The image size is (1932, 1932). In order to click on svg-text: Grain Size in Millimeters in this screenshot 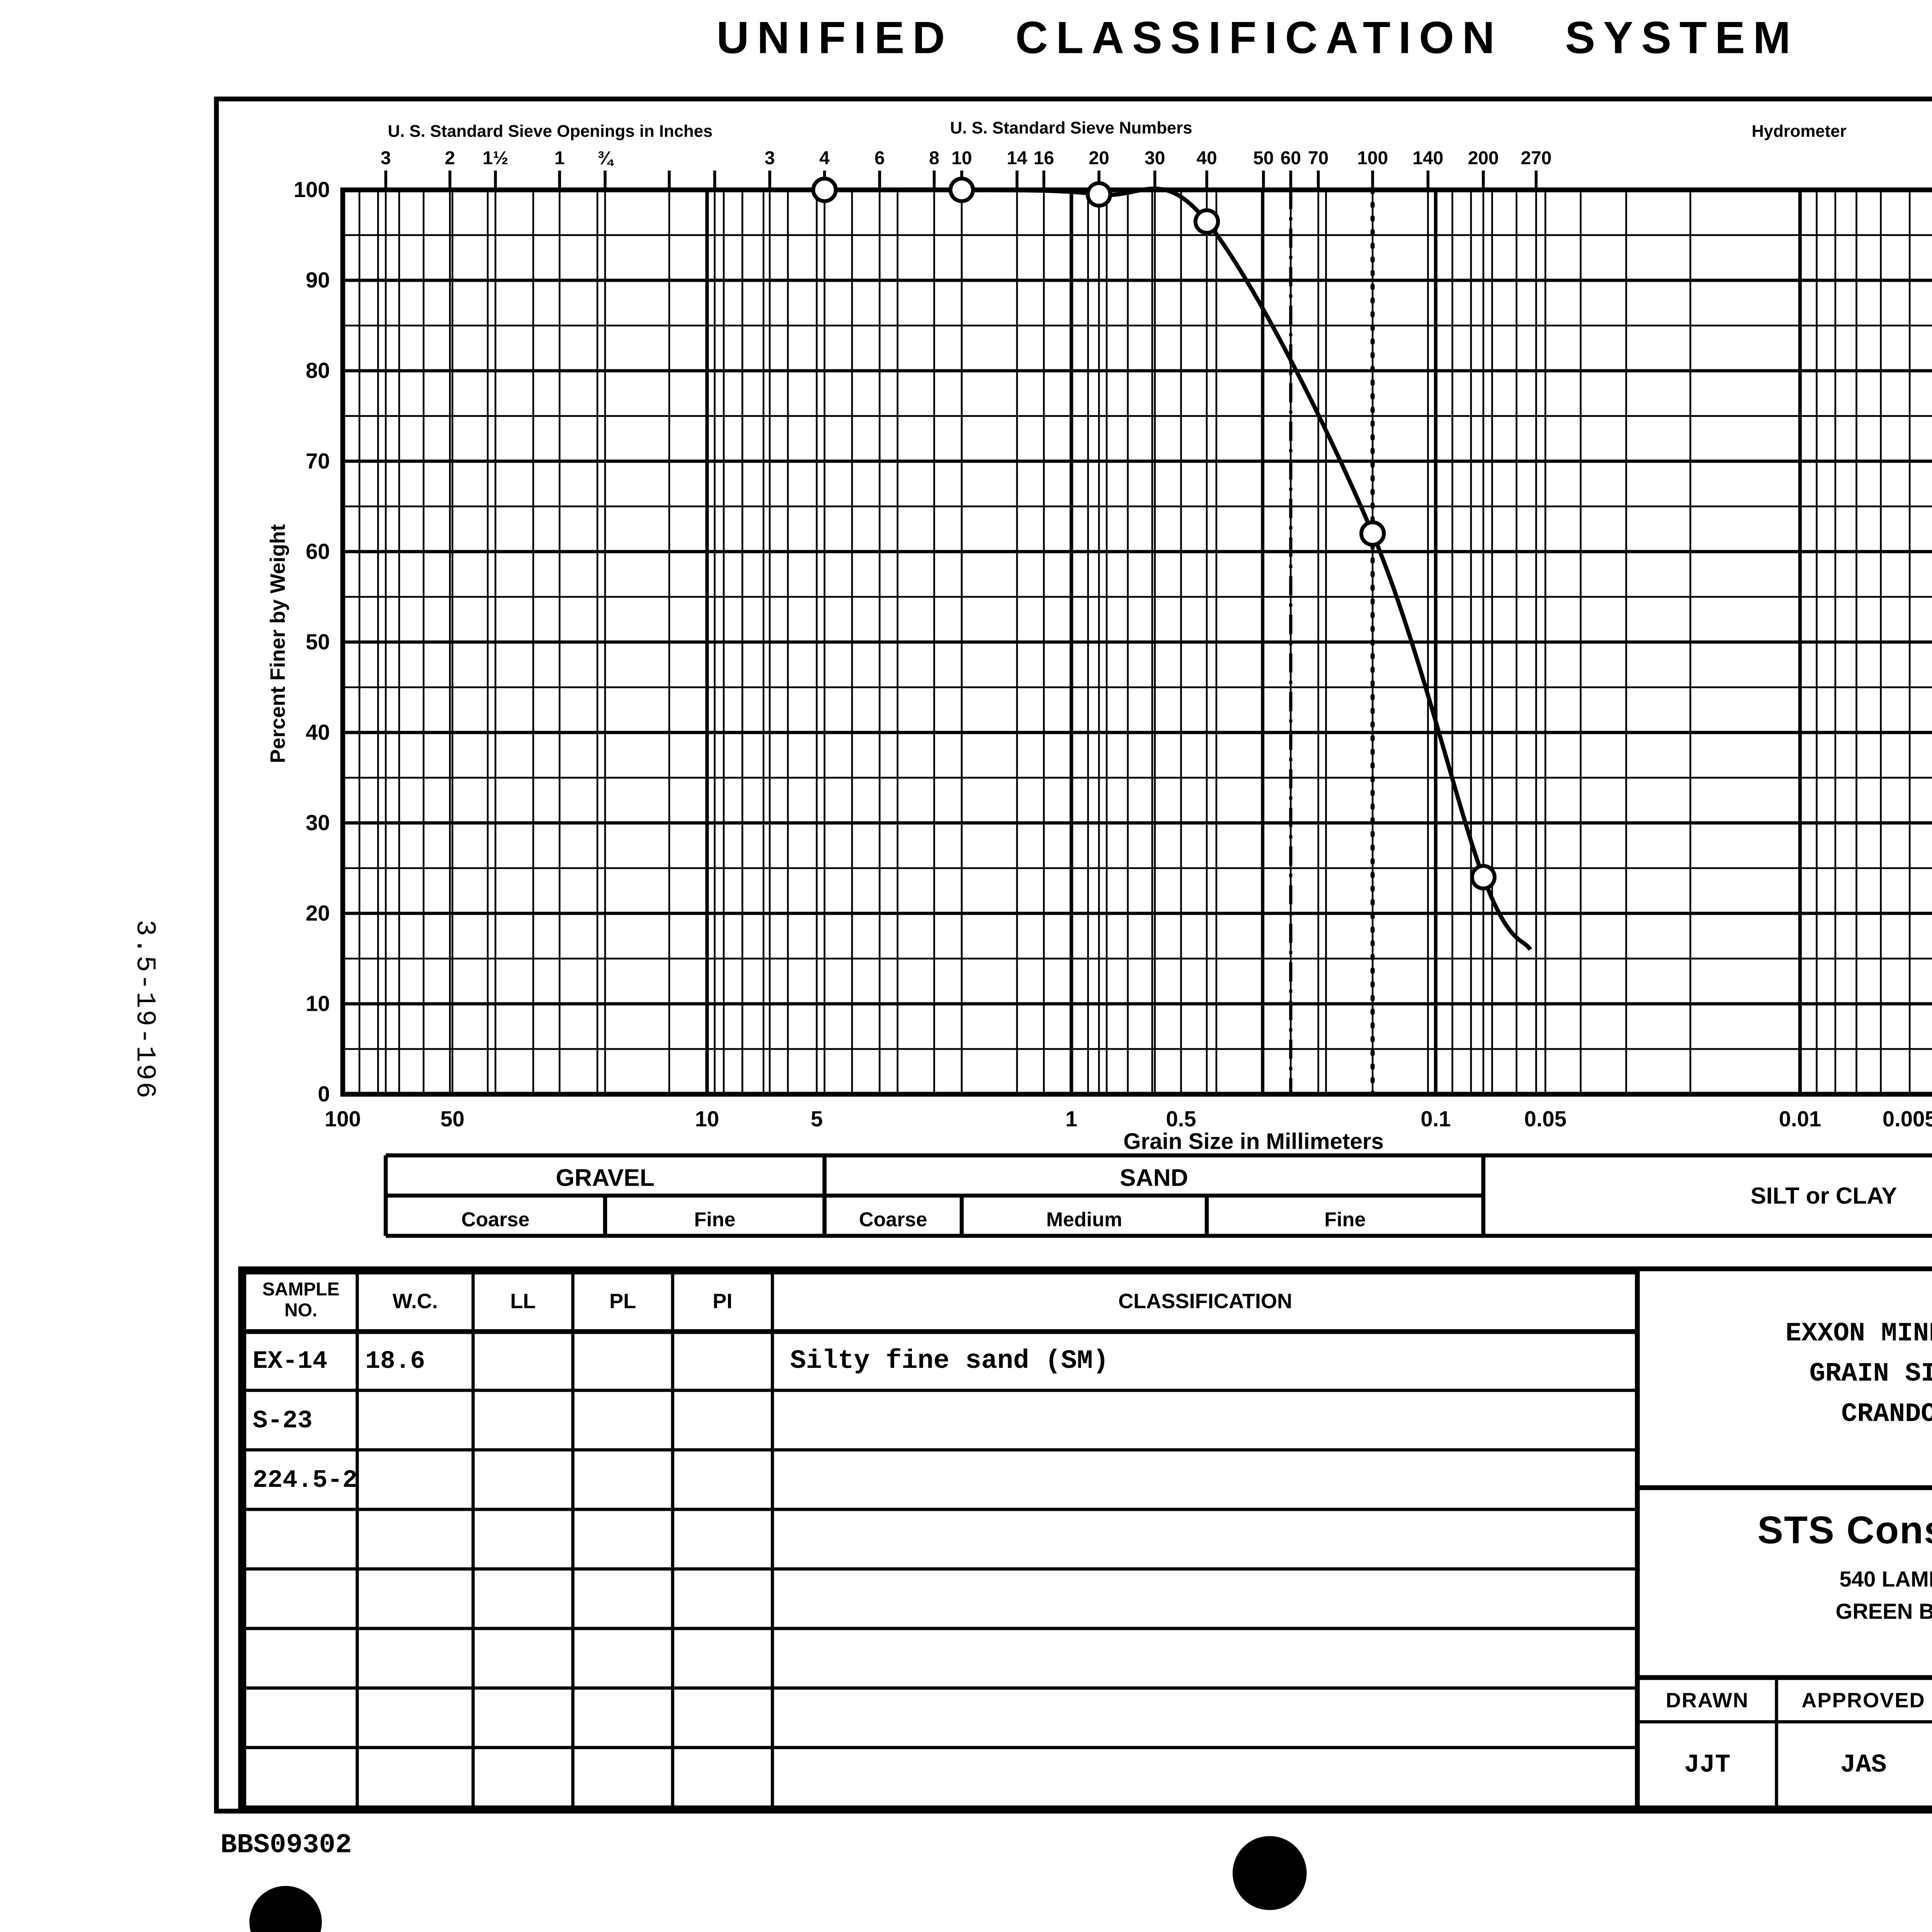, I will do `click(1254, 1141)`.